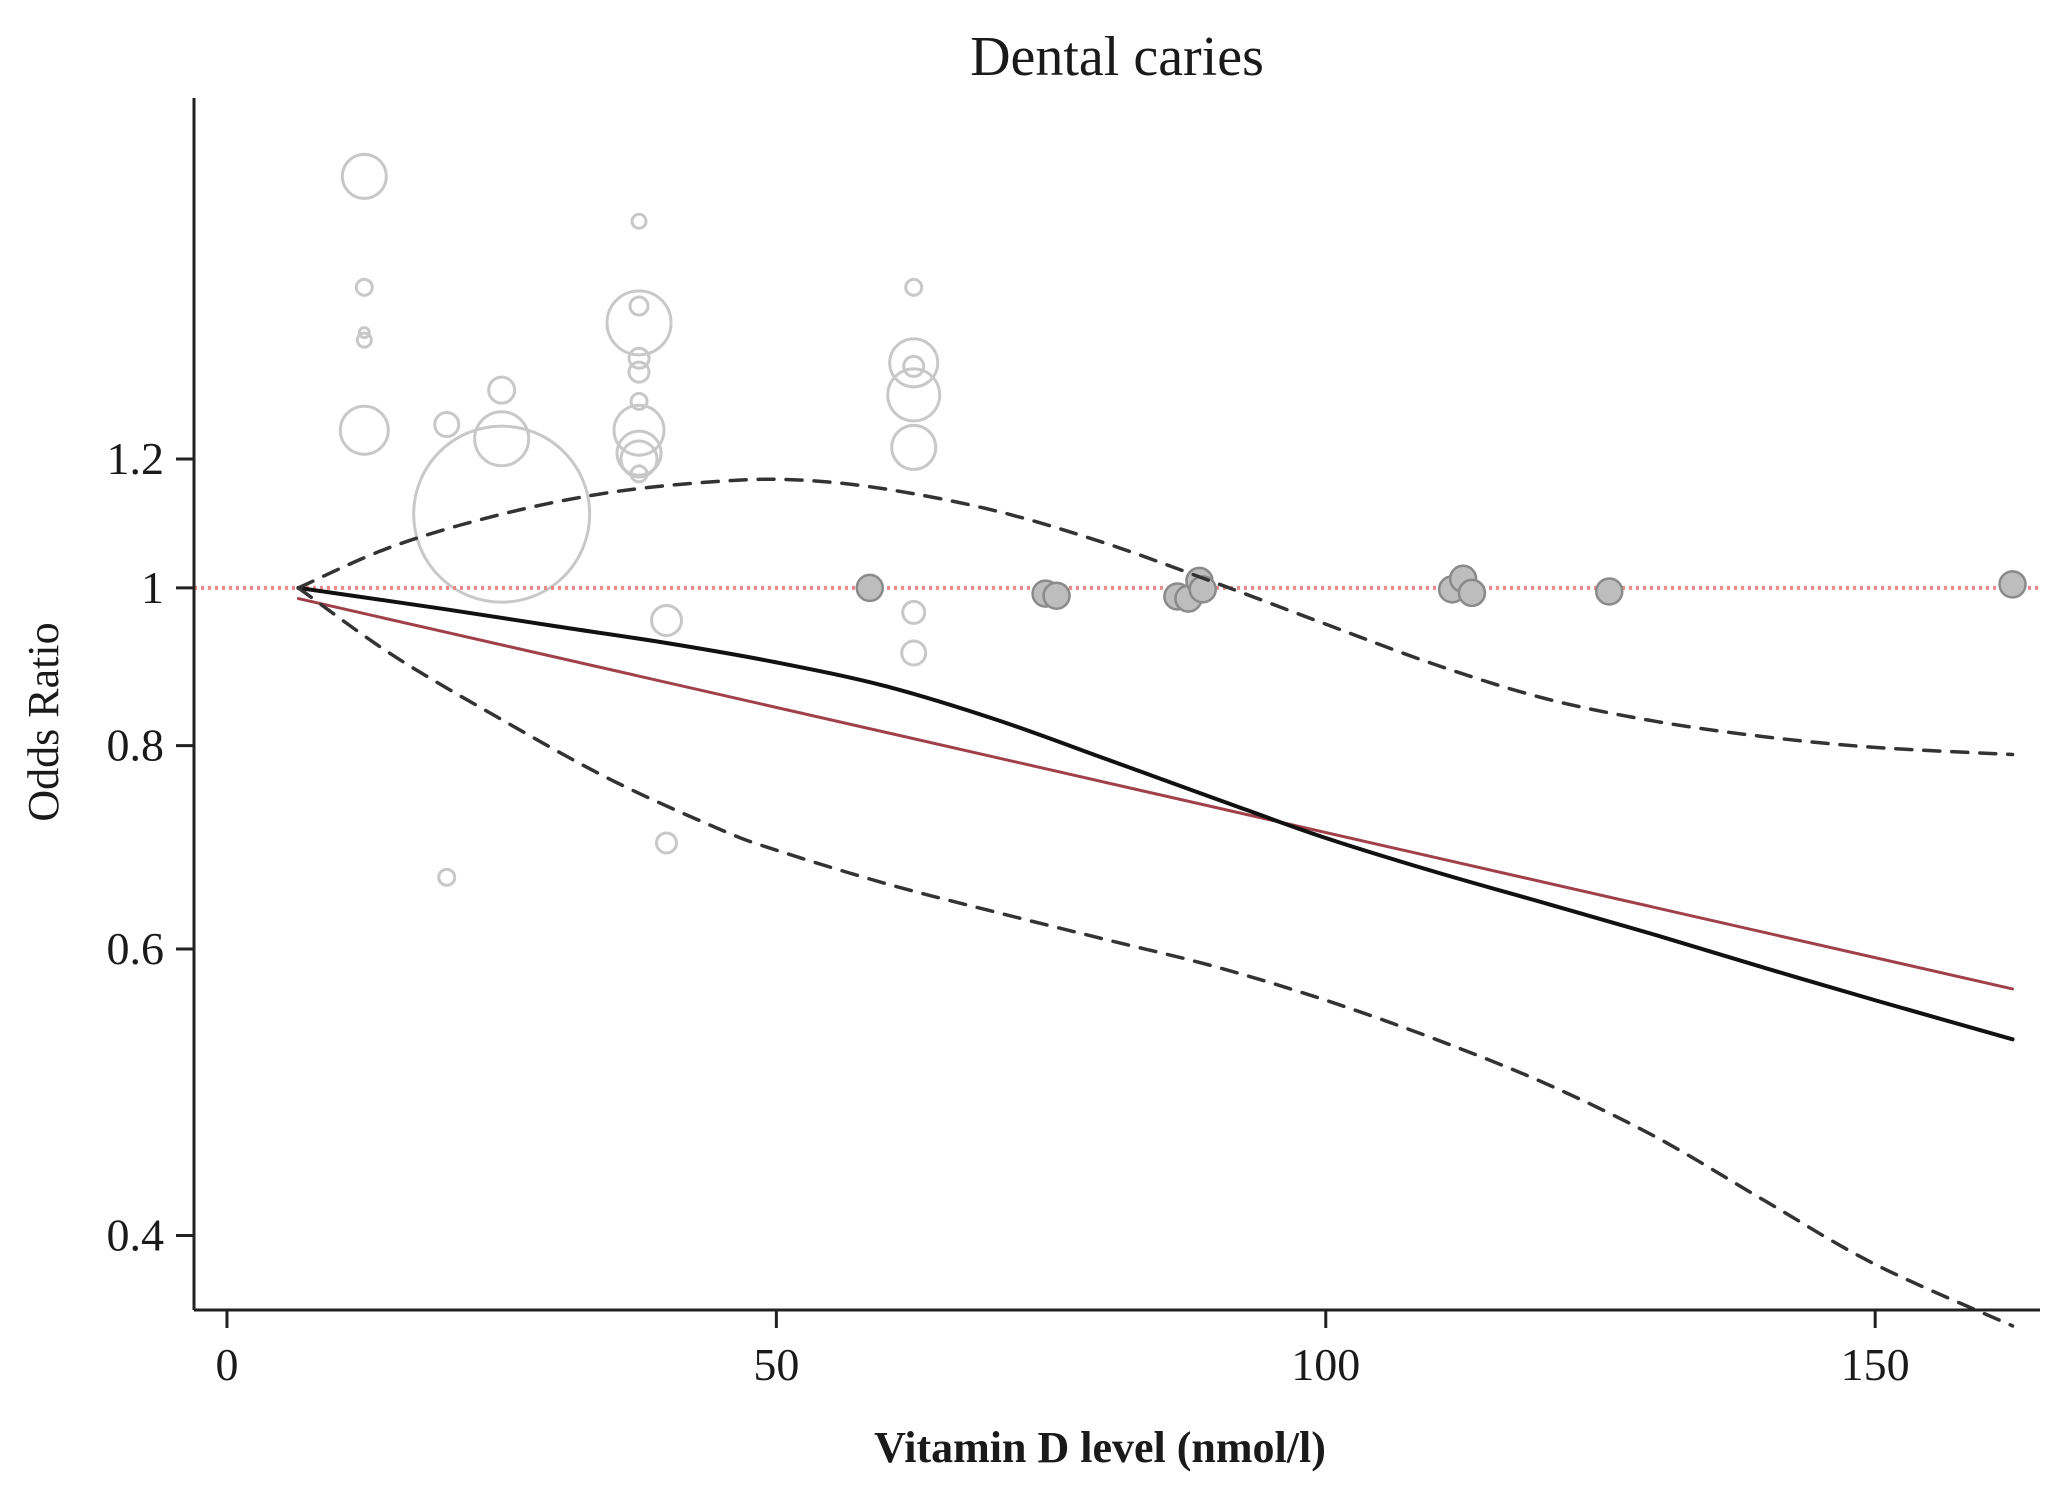 This screenshot has height=1487, width=2067. What do you see at coordinates (136, 948) in the screenshot?
I see `y-tick-label: 0.6` at bounding box center [136, 948].